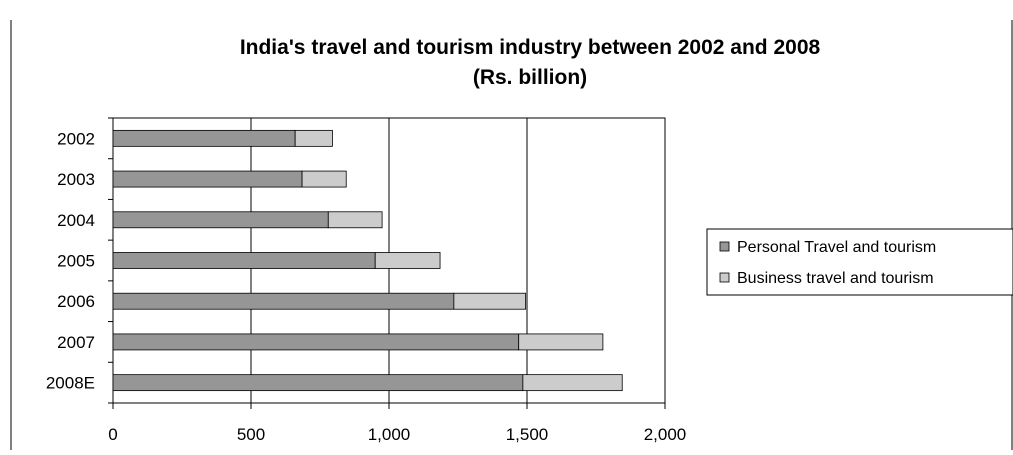  Describe the element at coordinates (76, 179) in the screenshot. I see `y-tick-label: 2003` at that location.